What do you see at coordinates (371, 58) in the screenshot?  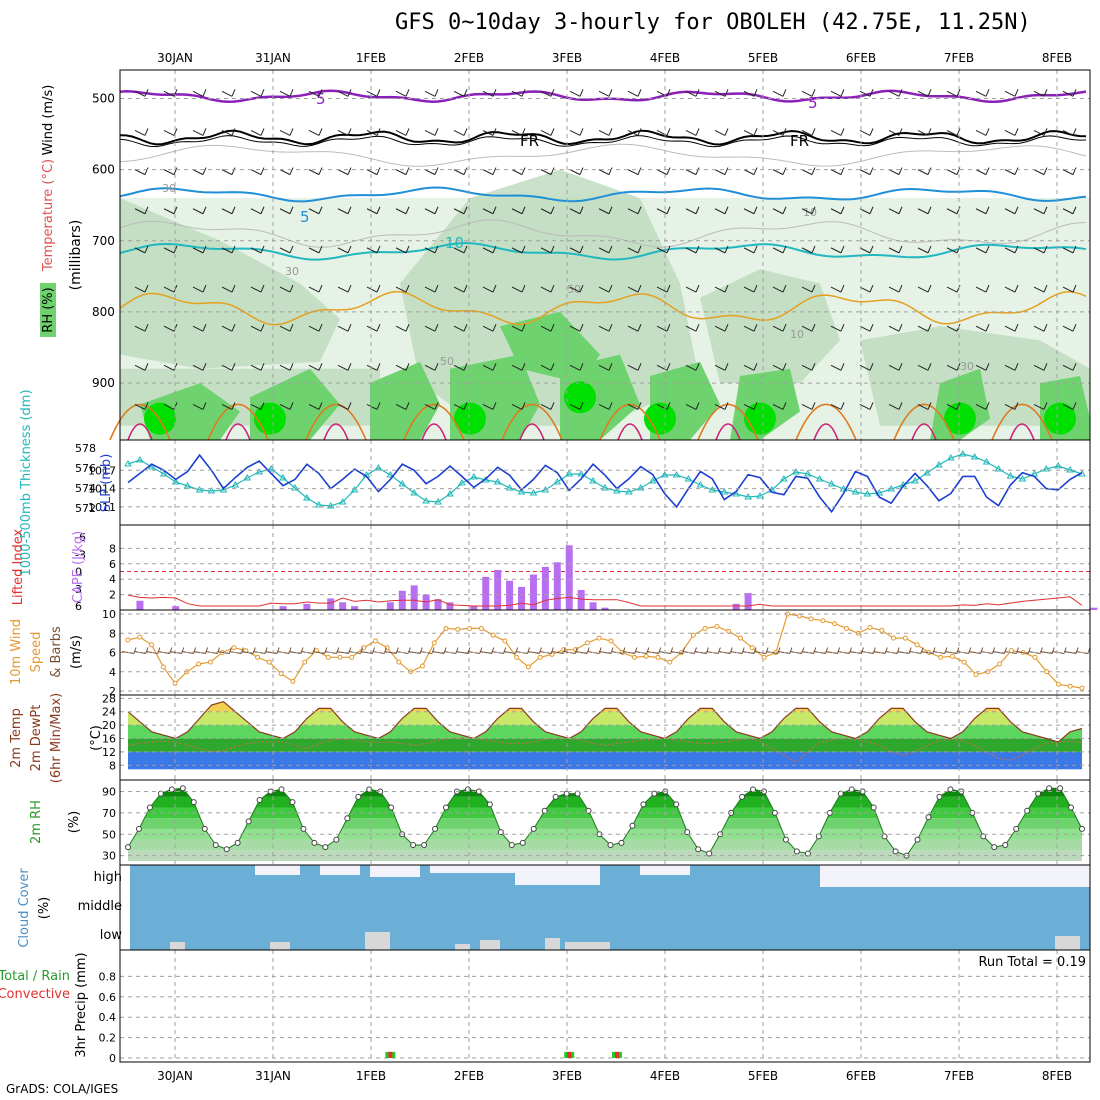 I see `date-top-1FEB: 1FEB` at bounding box center [371, 58].